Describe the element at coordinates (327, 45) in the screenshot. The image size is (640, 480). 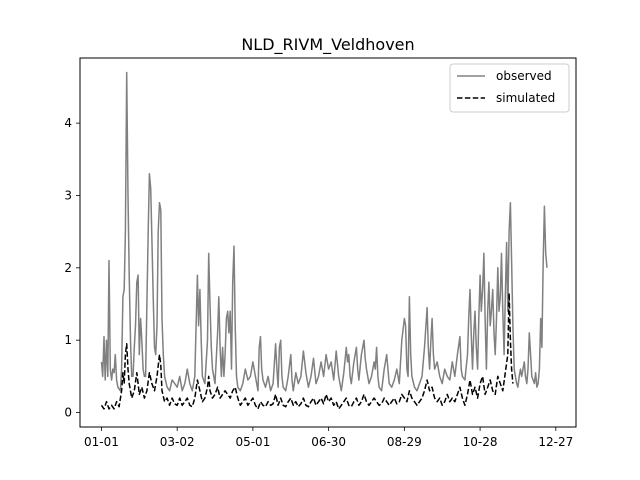
I see `chart-title: NLD_RIVM_Veldhoven` at that location.